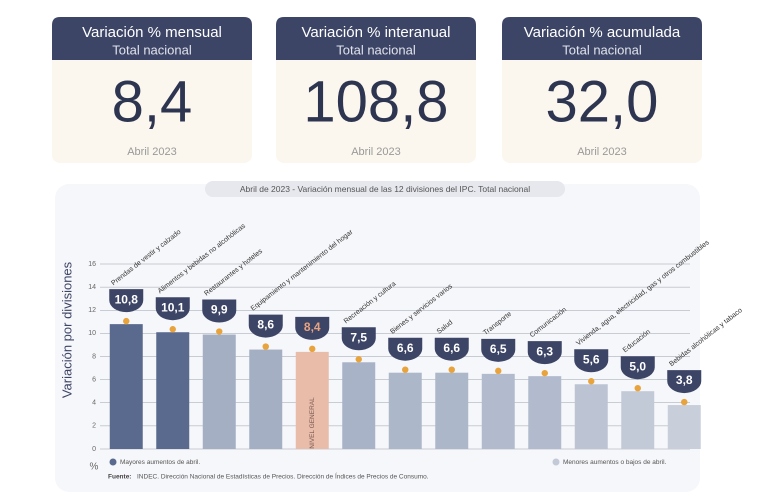 This screenshot has width=767, height=501. Describe the element at coordinates (94, 426) in the screenshot. I see `y-tick-label: 2` at that location.